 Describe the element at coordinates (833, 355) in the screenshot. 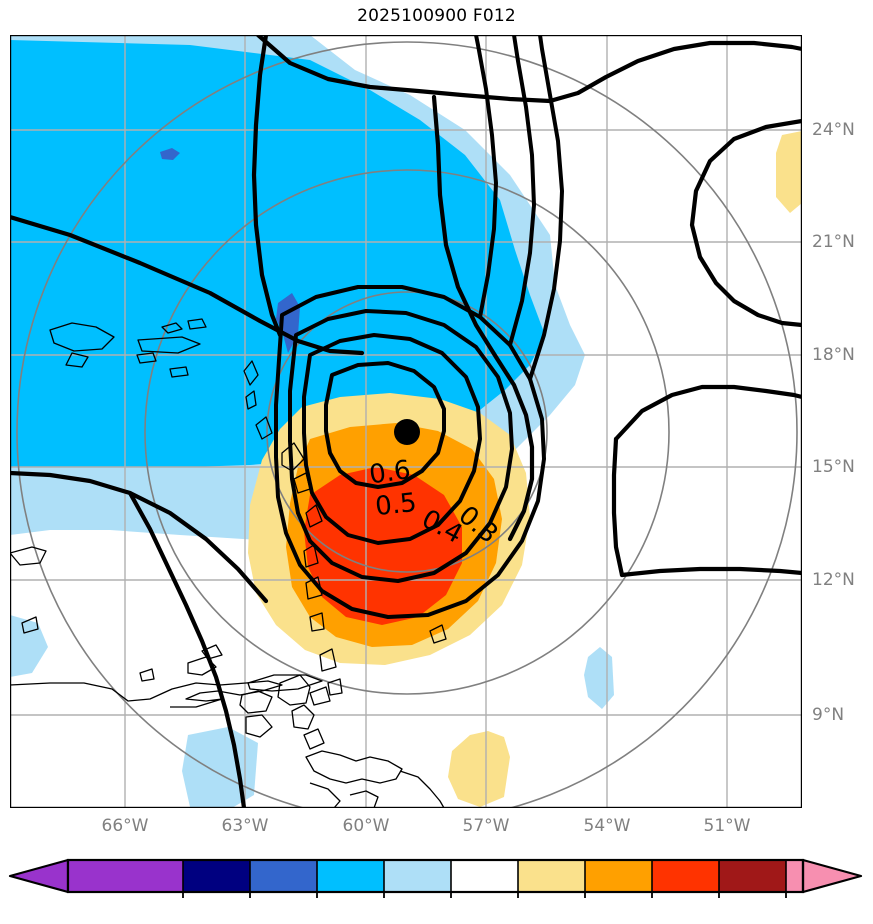

I see `y-tick-label: 18°N` at that location.